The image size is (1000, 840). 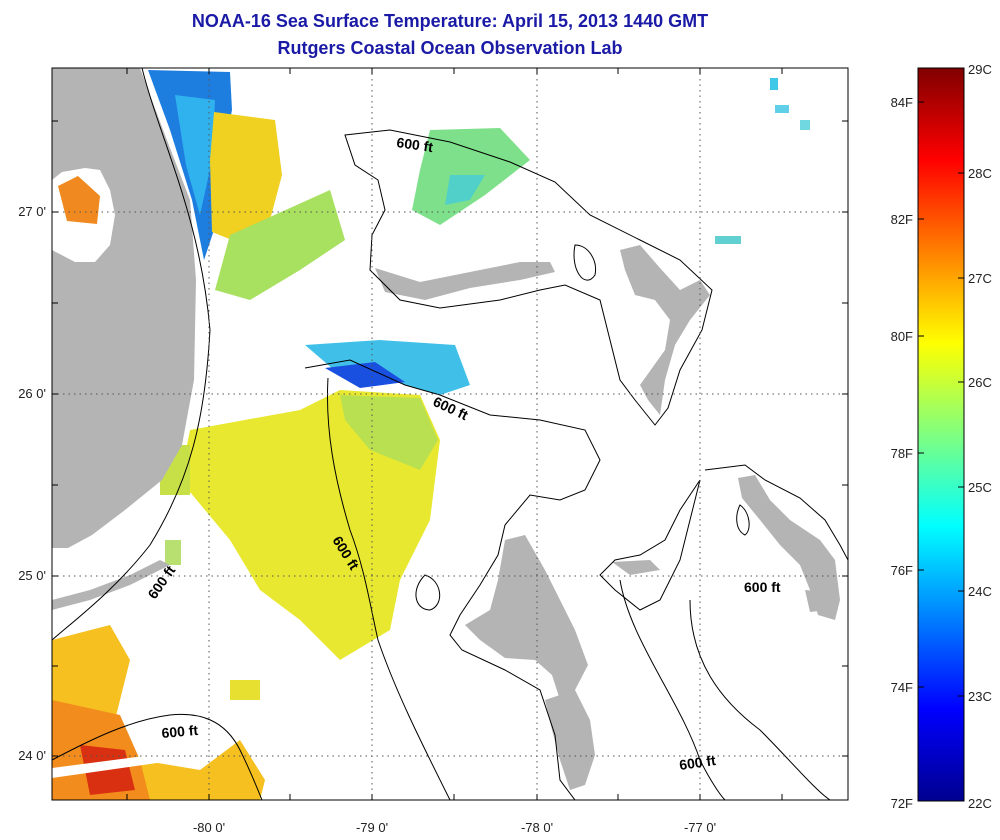 I want to click on andros-island, so click(x=526, y=617).